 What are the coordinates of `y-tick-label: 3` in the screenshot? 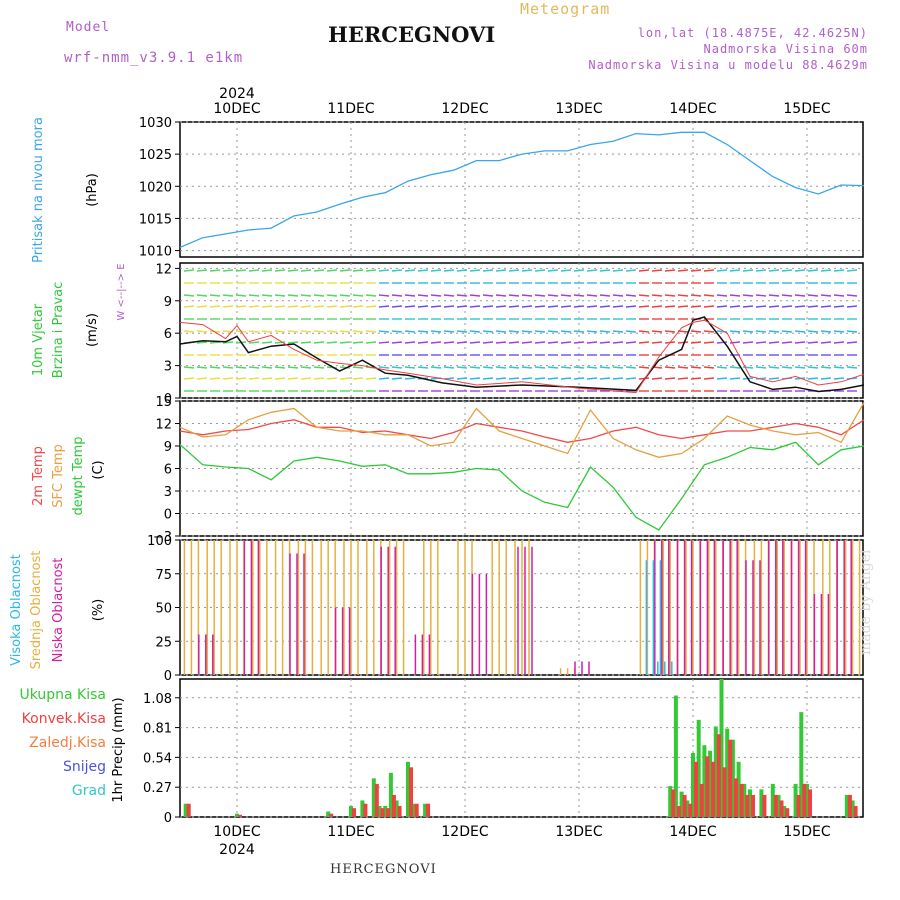 It's located at (168, 492).